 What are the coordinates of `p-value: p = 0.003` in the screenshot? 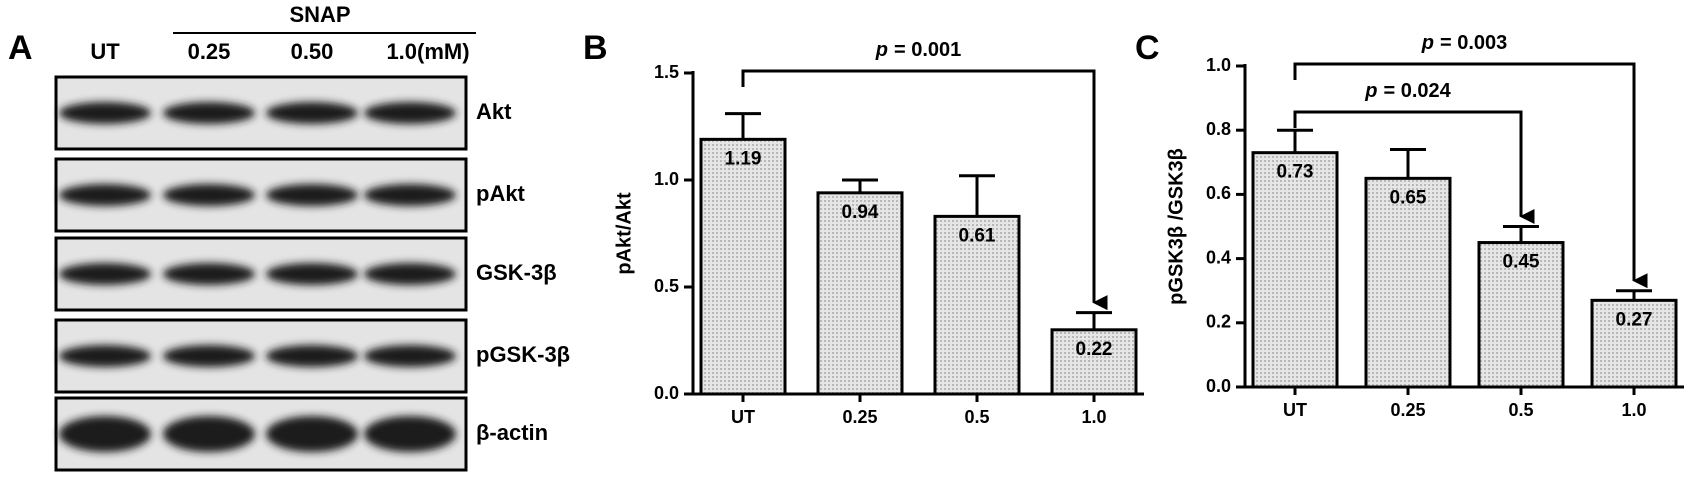 It's located at (1464, 43).